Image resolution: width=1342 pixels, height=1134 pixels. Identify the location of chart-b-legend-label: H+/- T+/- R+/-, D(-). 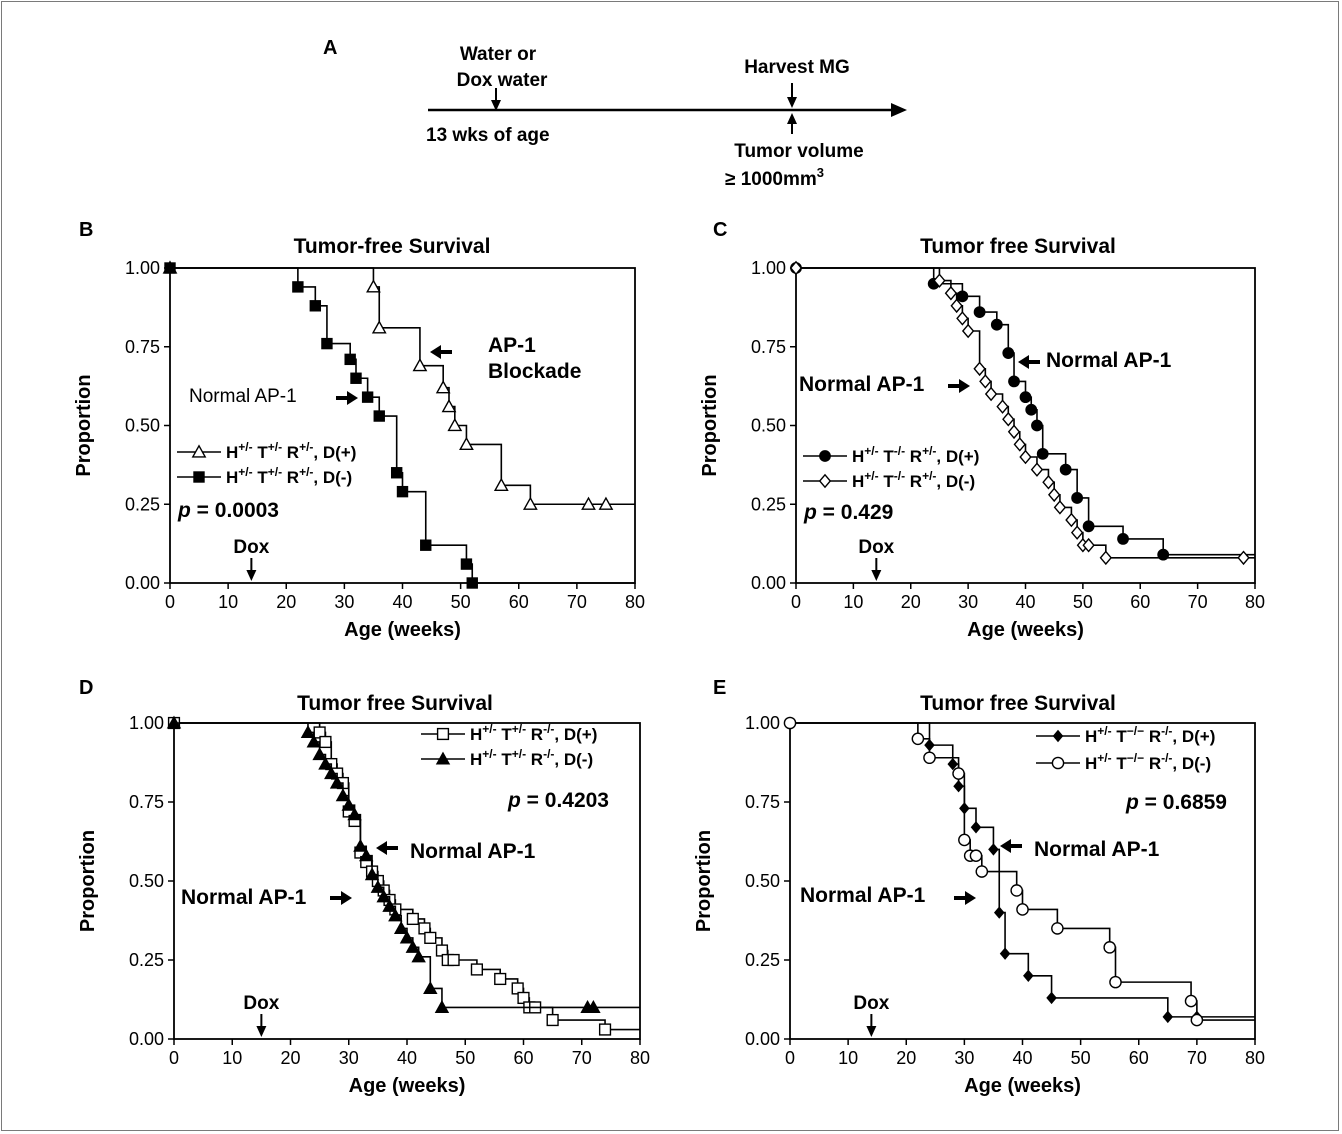
(289, 476).